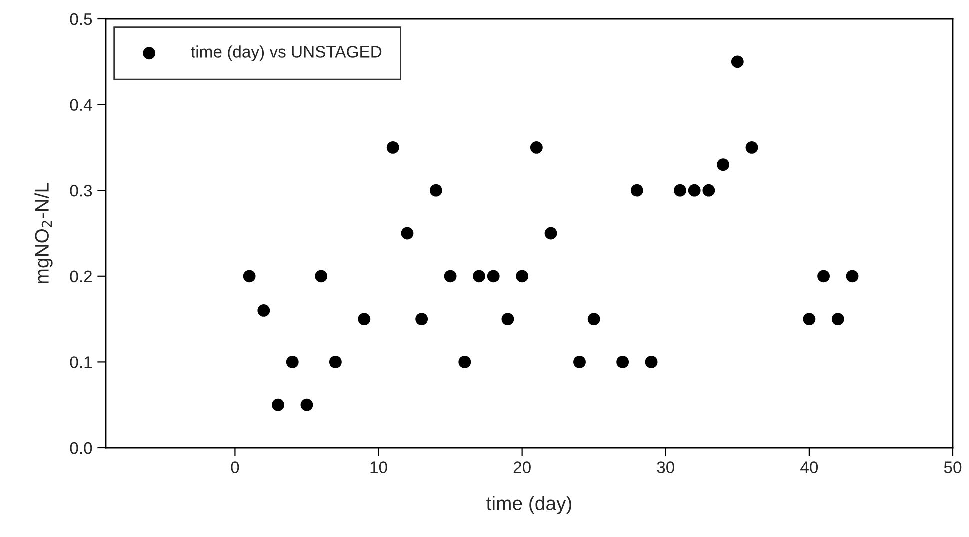 The width and height of the screenshot is (969, 537). I want to click on x-axis-title: time (day), so click(529, 505).